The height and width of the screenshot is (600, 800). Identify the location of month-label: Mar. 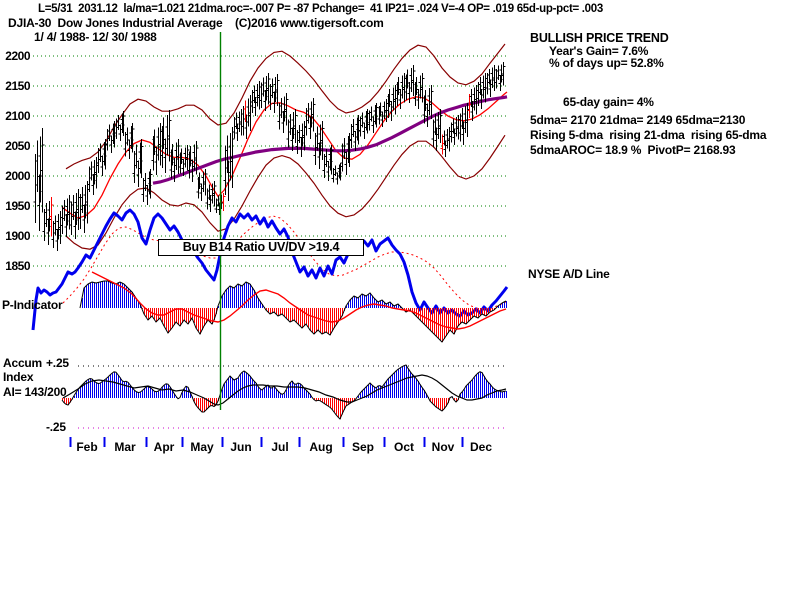
(125, 447).